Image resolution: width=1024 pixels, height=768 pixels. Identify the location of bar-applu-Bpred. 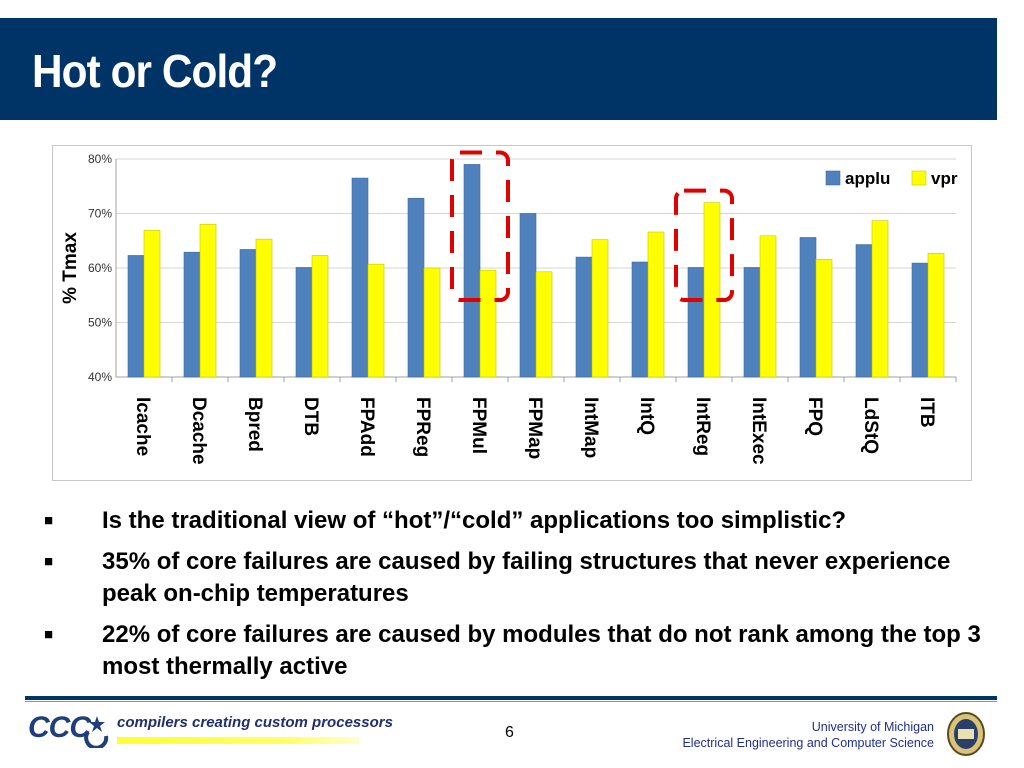
(248, 313).